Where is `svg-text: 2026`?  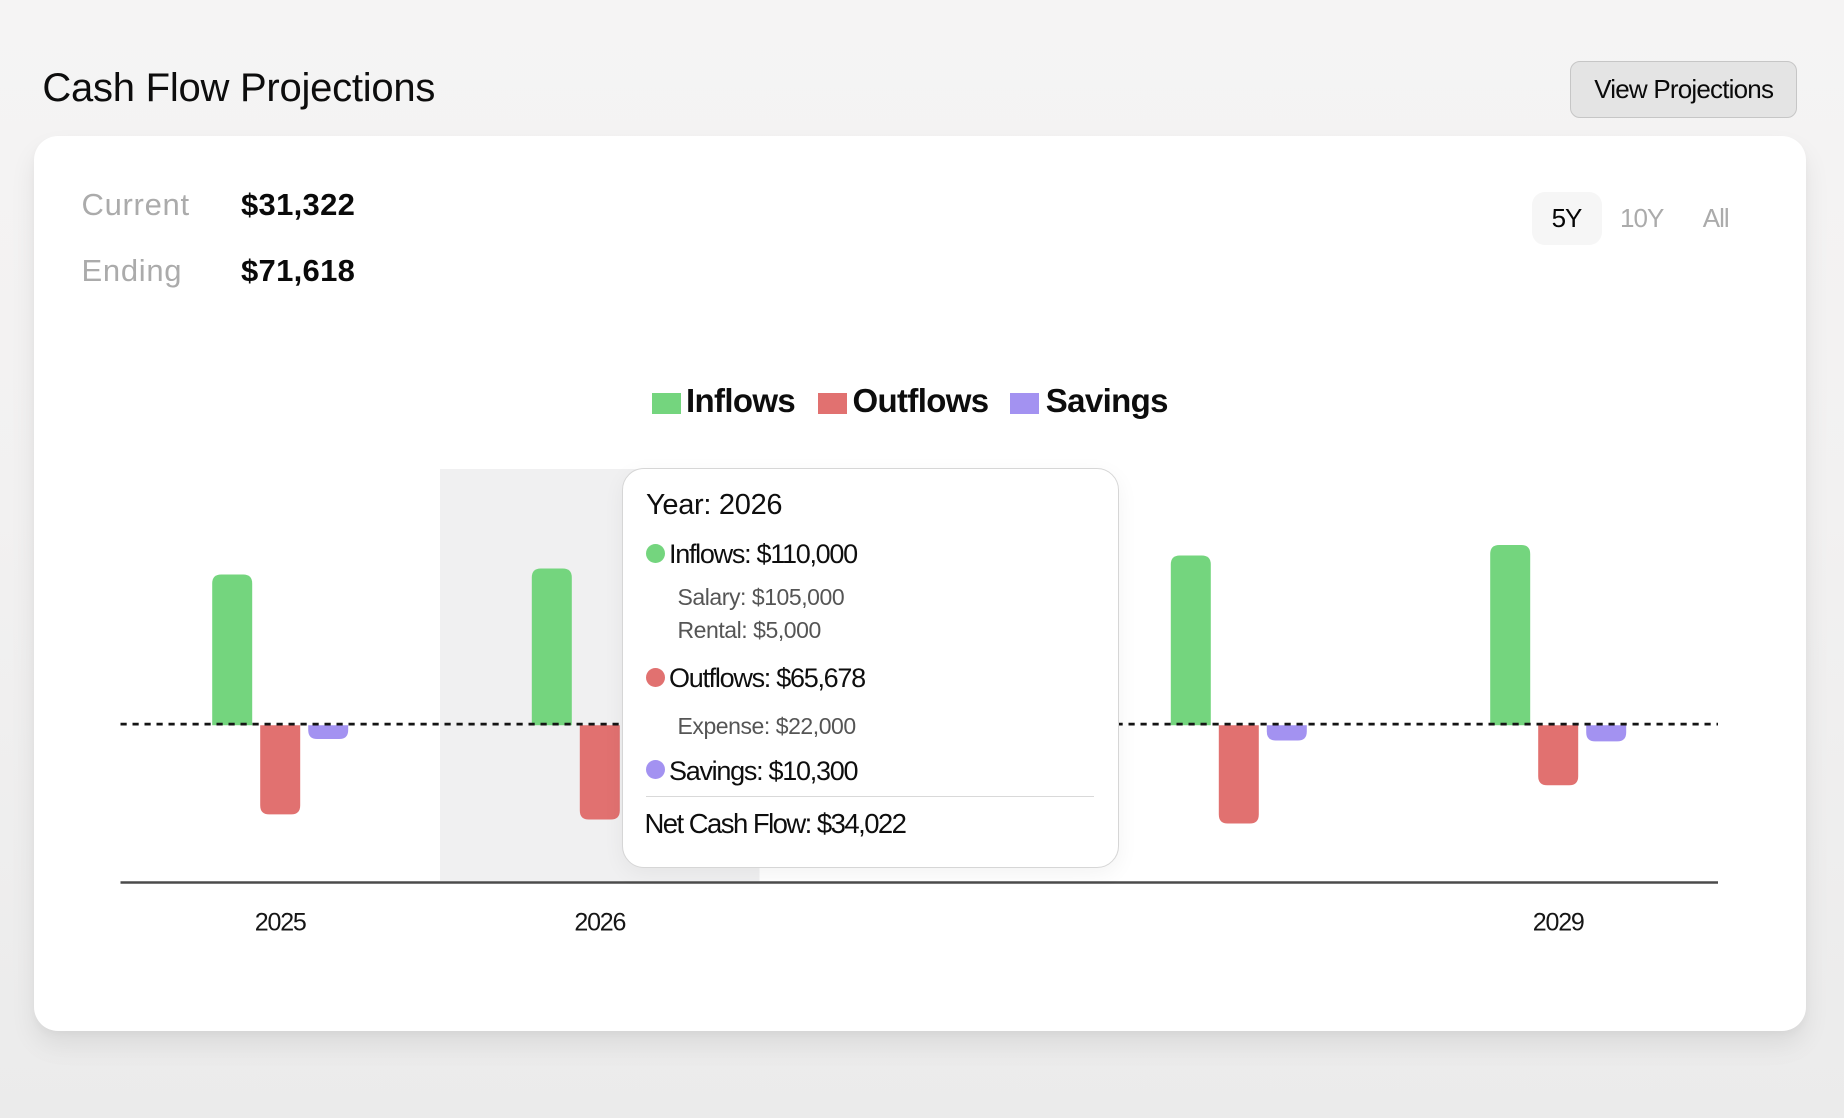
svg-text: 2026 is located at coordinates (599, 923).